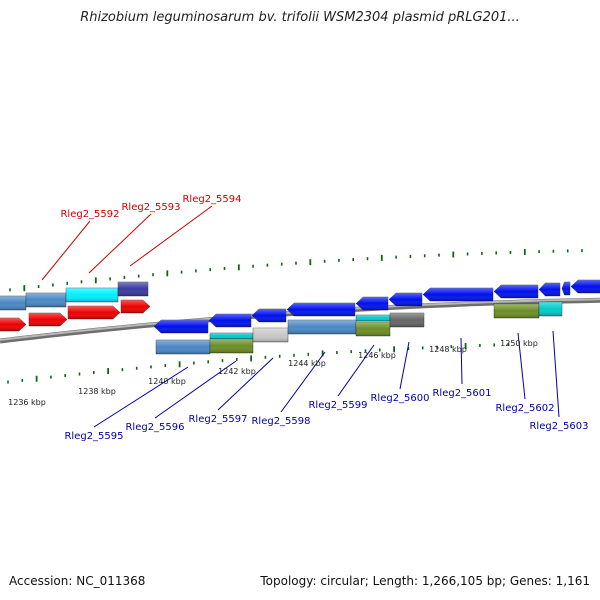  I want to click on gene-label-rleg2-5599: Rleg2_5599, so click(337, 405).